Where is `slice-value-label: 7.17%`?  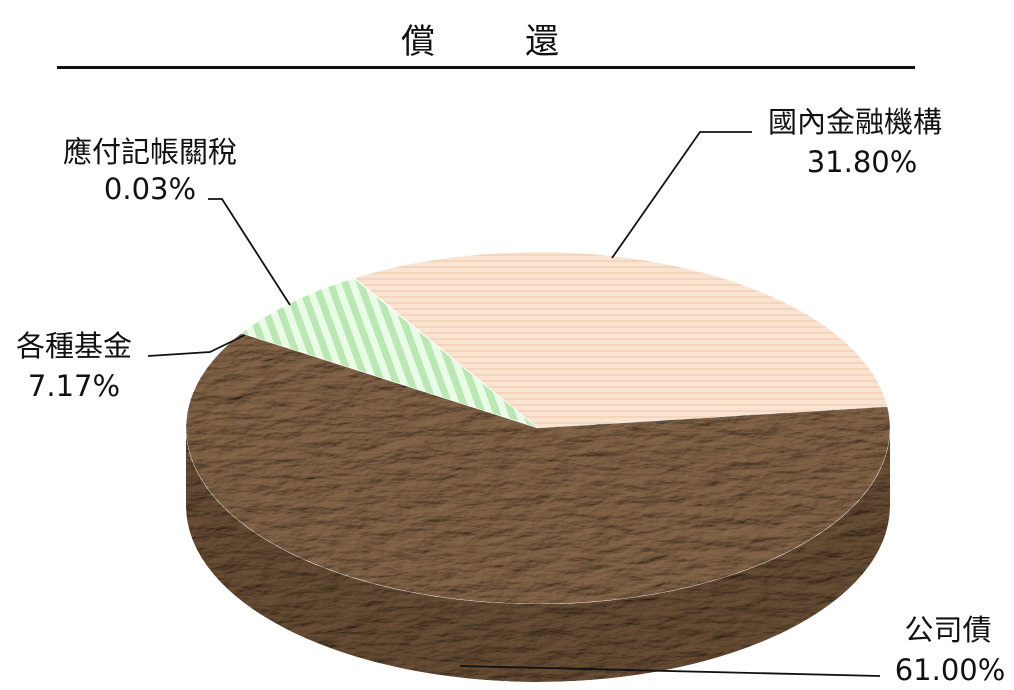
slice-value-label: 7.17% is located at coordinates (74, 386).